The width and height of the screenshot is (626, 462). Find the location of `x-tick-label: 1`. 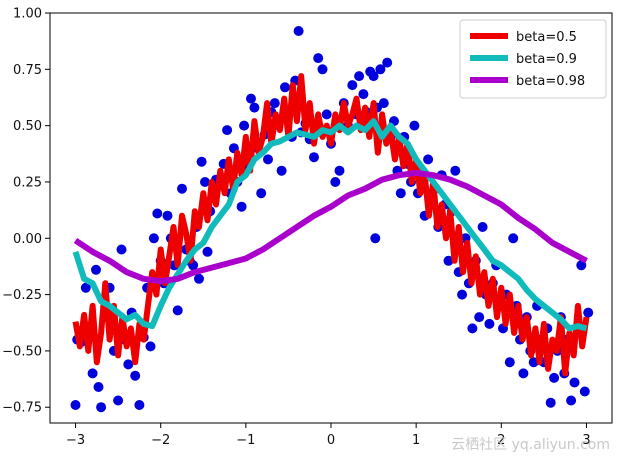

x-tick-label: 1 is located at coordinates (416, 440).